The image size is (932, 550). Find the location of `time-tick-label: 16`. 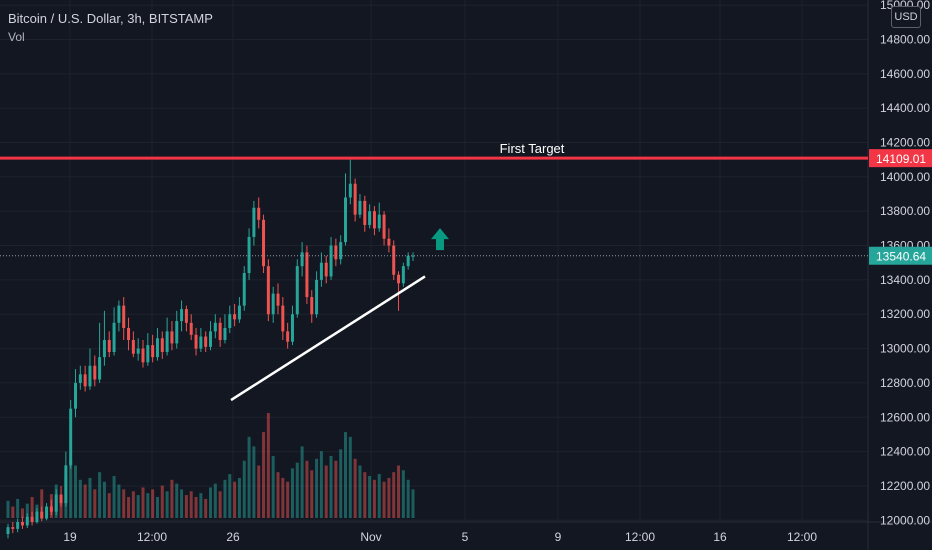

time-tick-label: 16 is located at coordinates (720, 537).